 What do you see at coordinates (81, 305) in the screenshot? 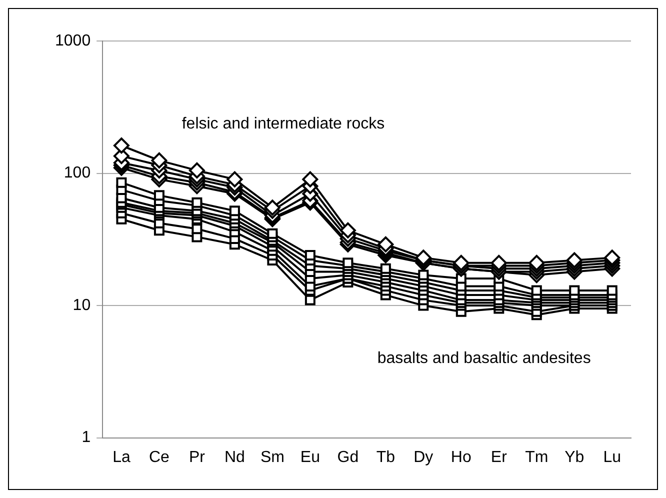
I see `y-tick-label: 10` at bounding box center [81, 305].